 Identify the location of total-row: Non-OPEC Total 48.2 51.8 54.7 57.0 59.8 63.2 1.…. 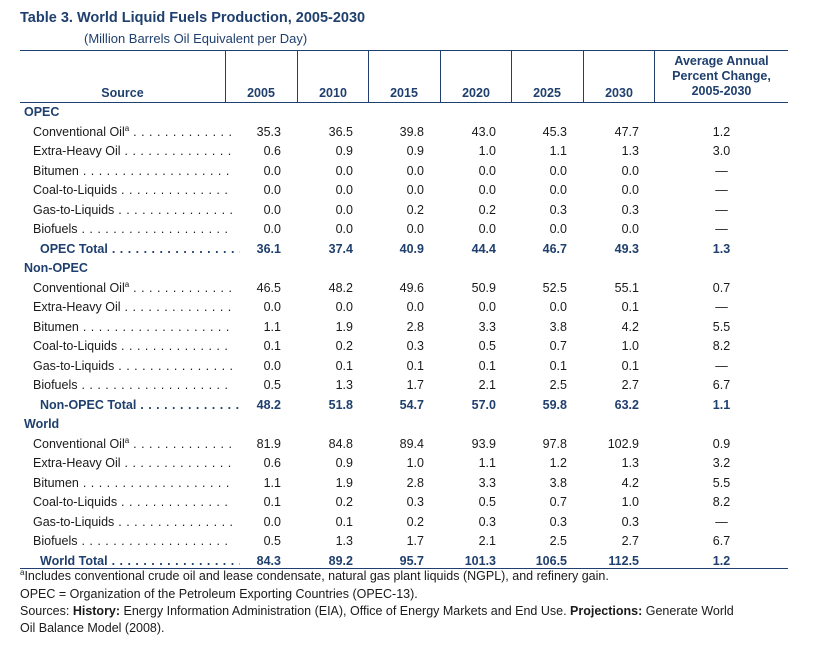
(404, 406).